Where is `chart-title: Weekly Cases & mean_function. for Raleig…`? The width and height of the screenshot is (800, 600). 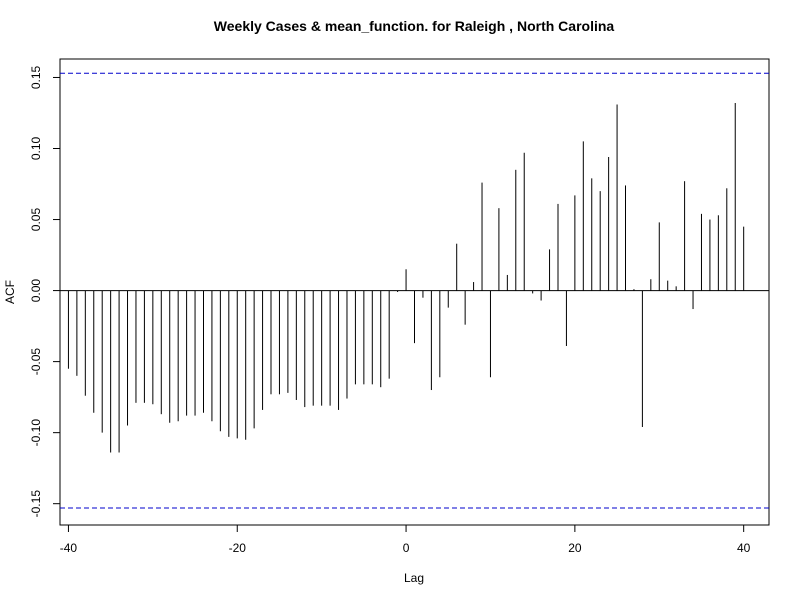 chart-title: Weekly Cases & mean_function. for Raleig… is located at coordinates (414, 26).